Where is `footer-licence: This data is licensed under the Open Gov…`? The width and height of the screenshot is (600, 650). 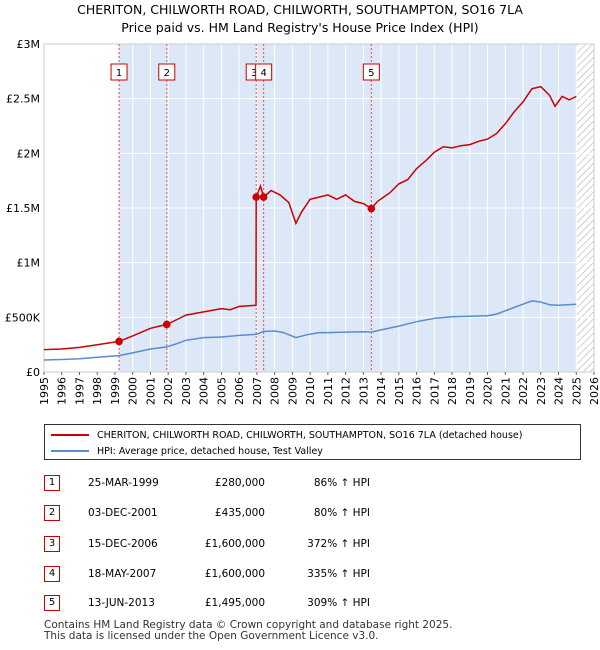 footer-licence: This data is licensed under the Open Gov… is located at coordinates (211, 636).